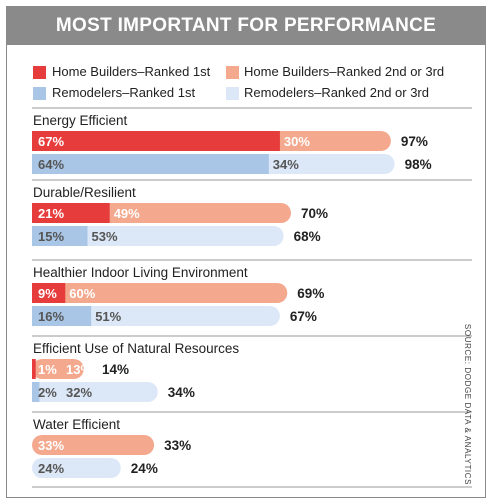 This screenshot has width=500, height=504. What do you see at coordinates (76, 424) in the screenshot?
I see `category-label: Water Efficient` at bounding box center [76, 424].